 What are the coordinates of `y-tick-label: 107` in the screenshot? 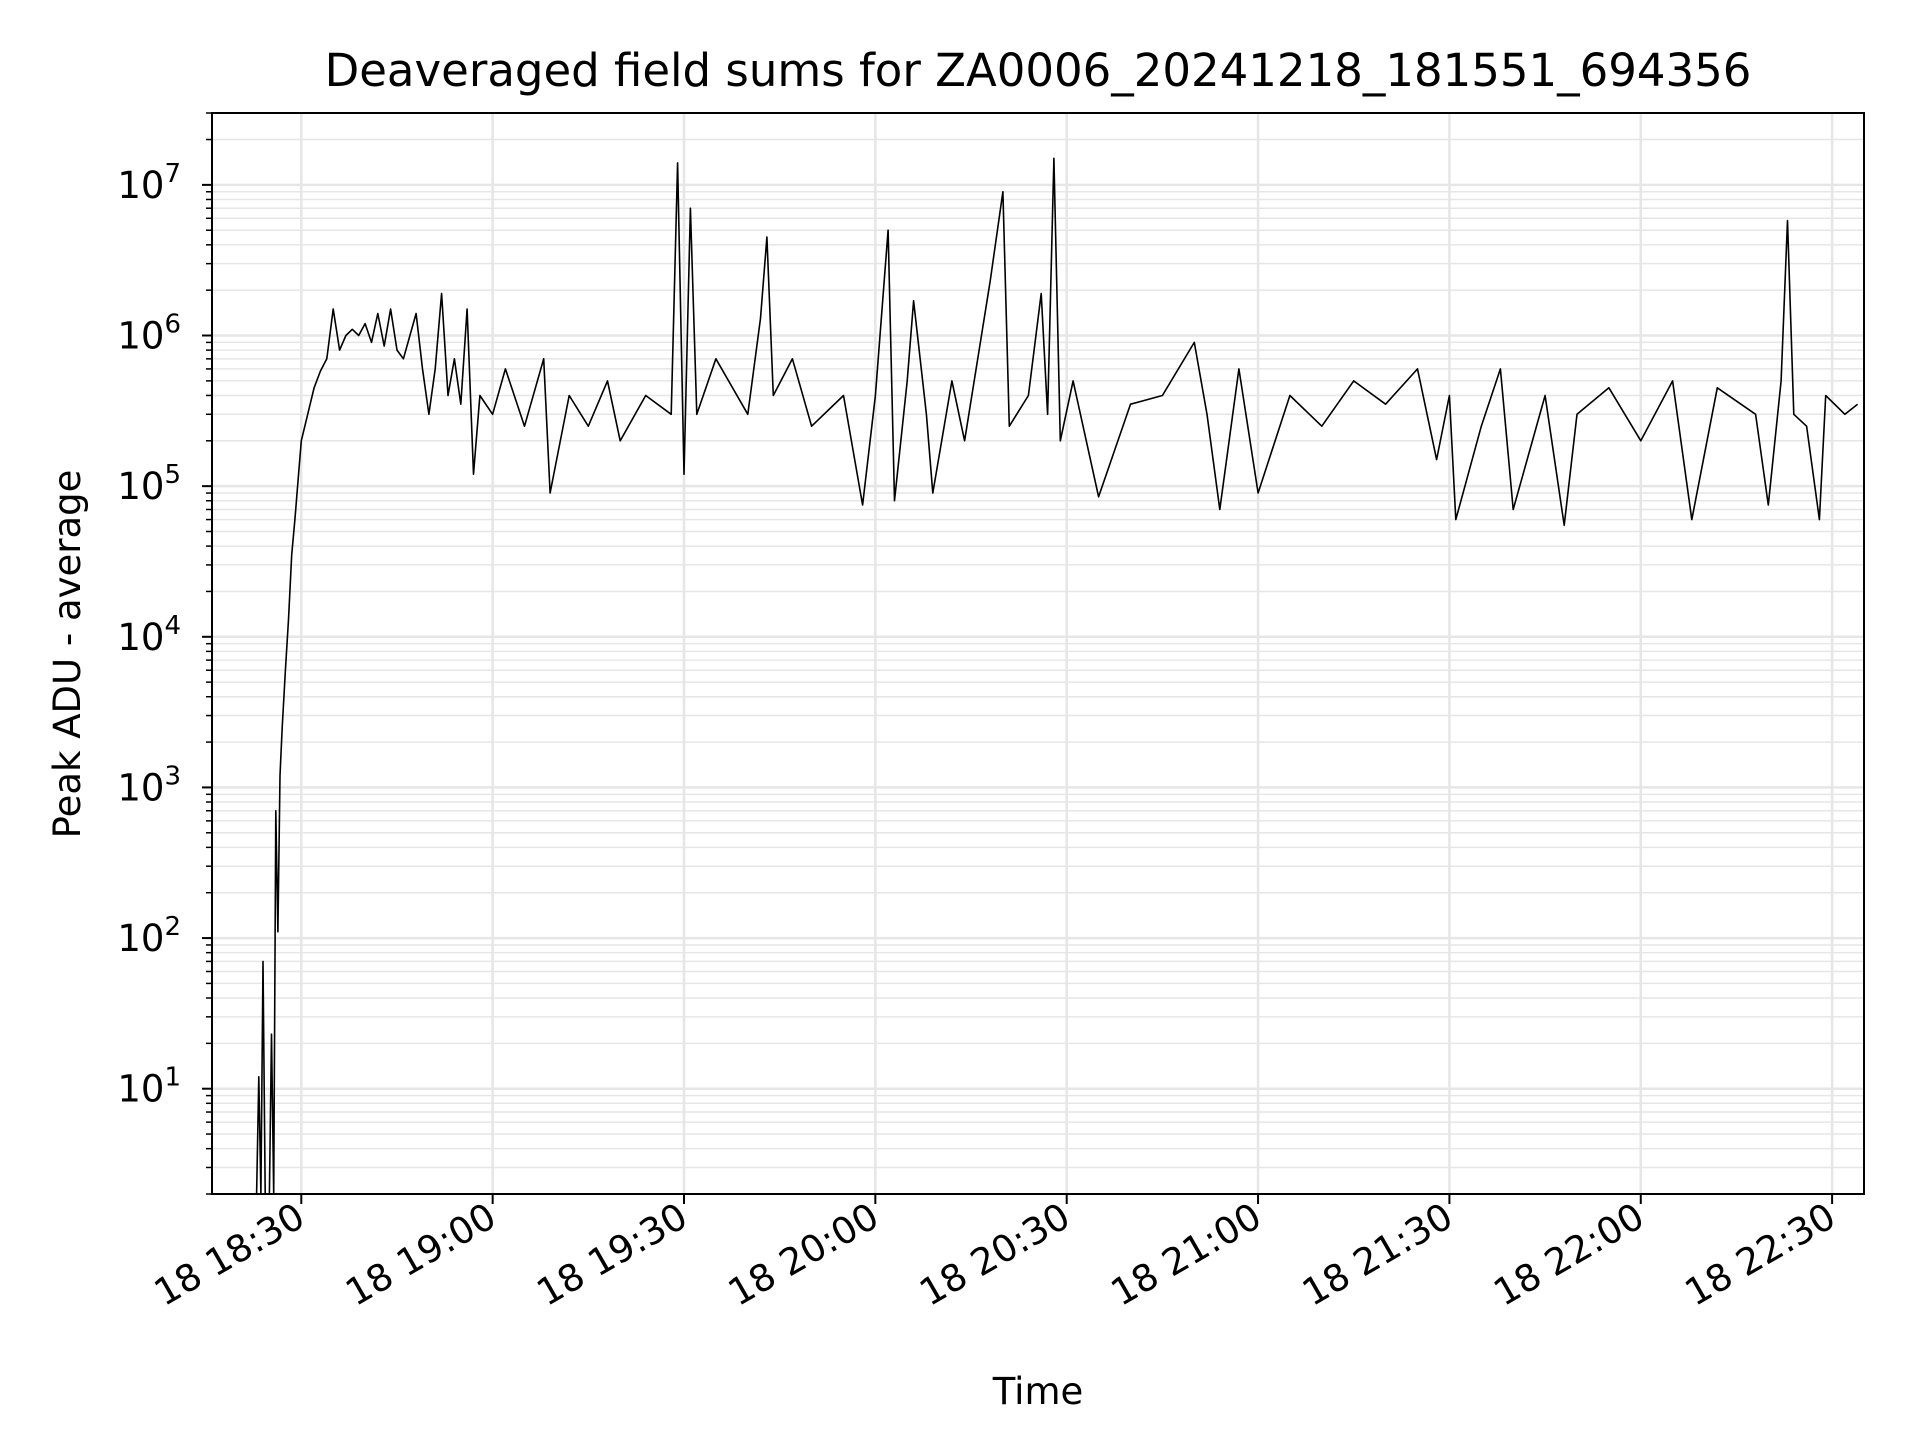 It's located at (149, 183).